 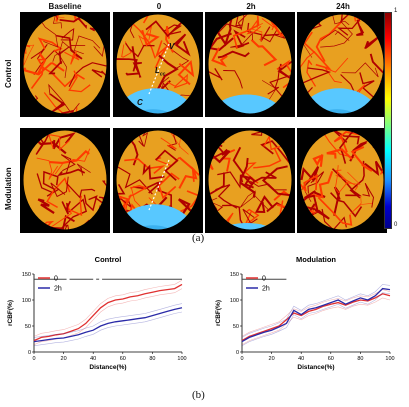 I want to click on colorbar-min-label: 0, so click(x=395, y=225).